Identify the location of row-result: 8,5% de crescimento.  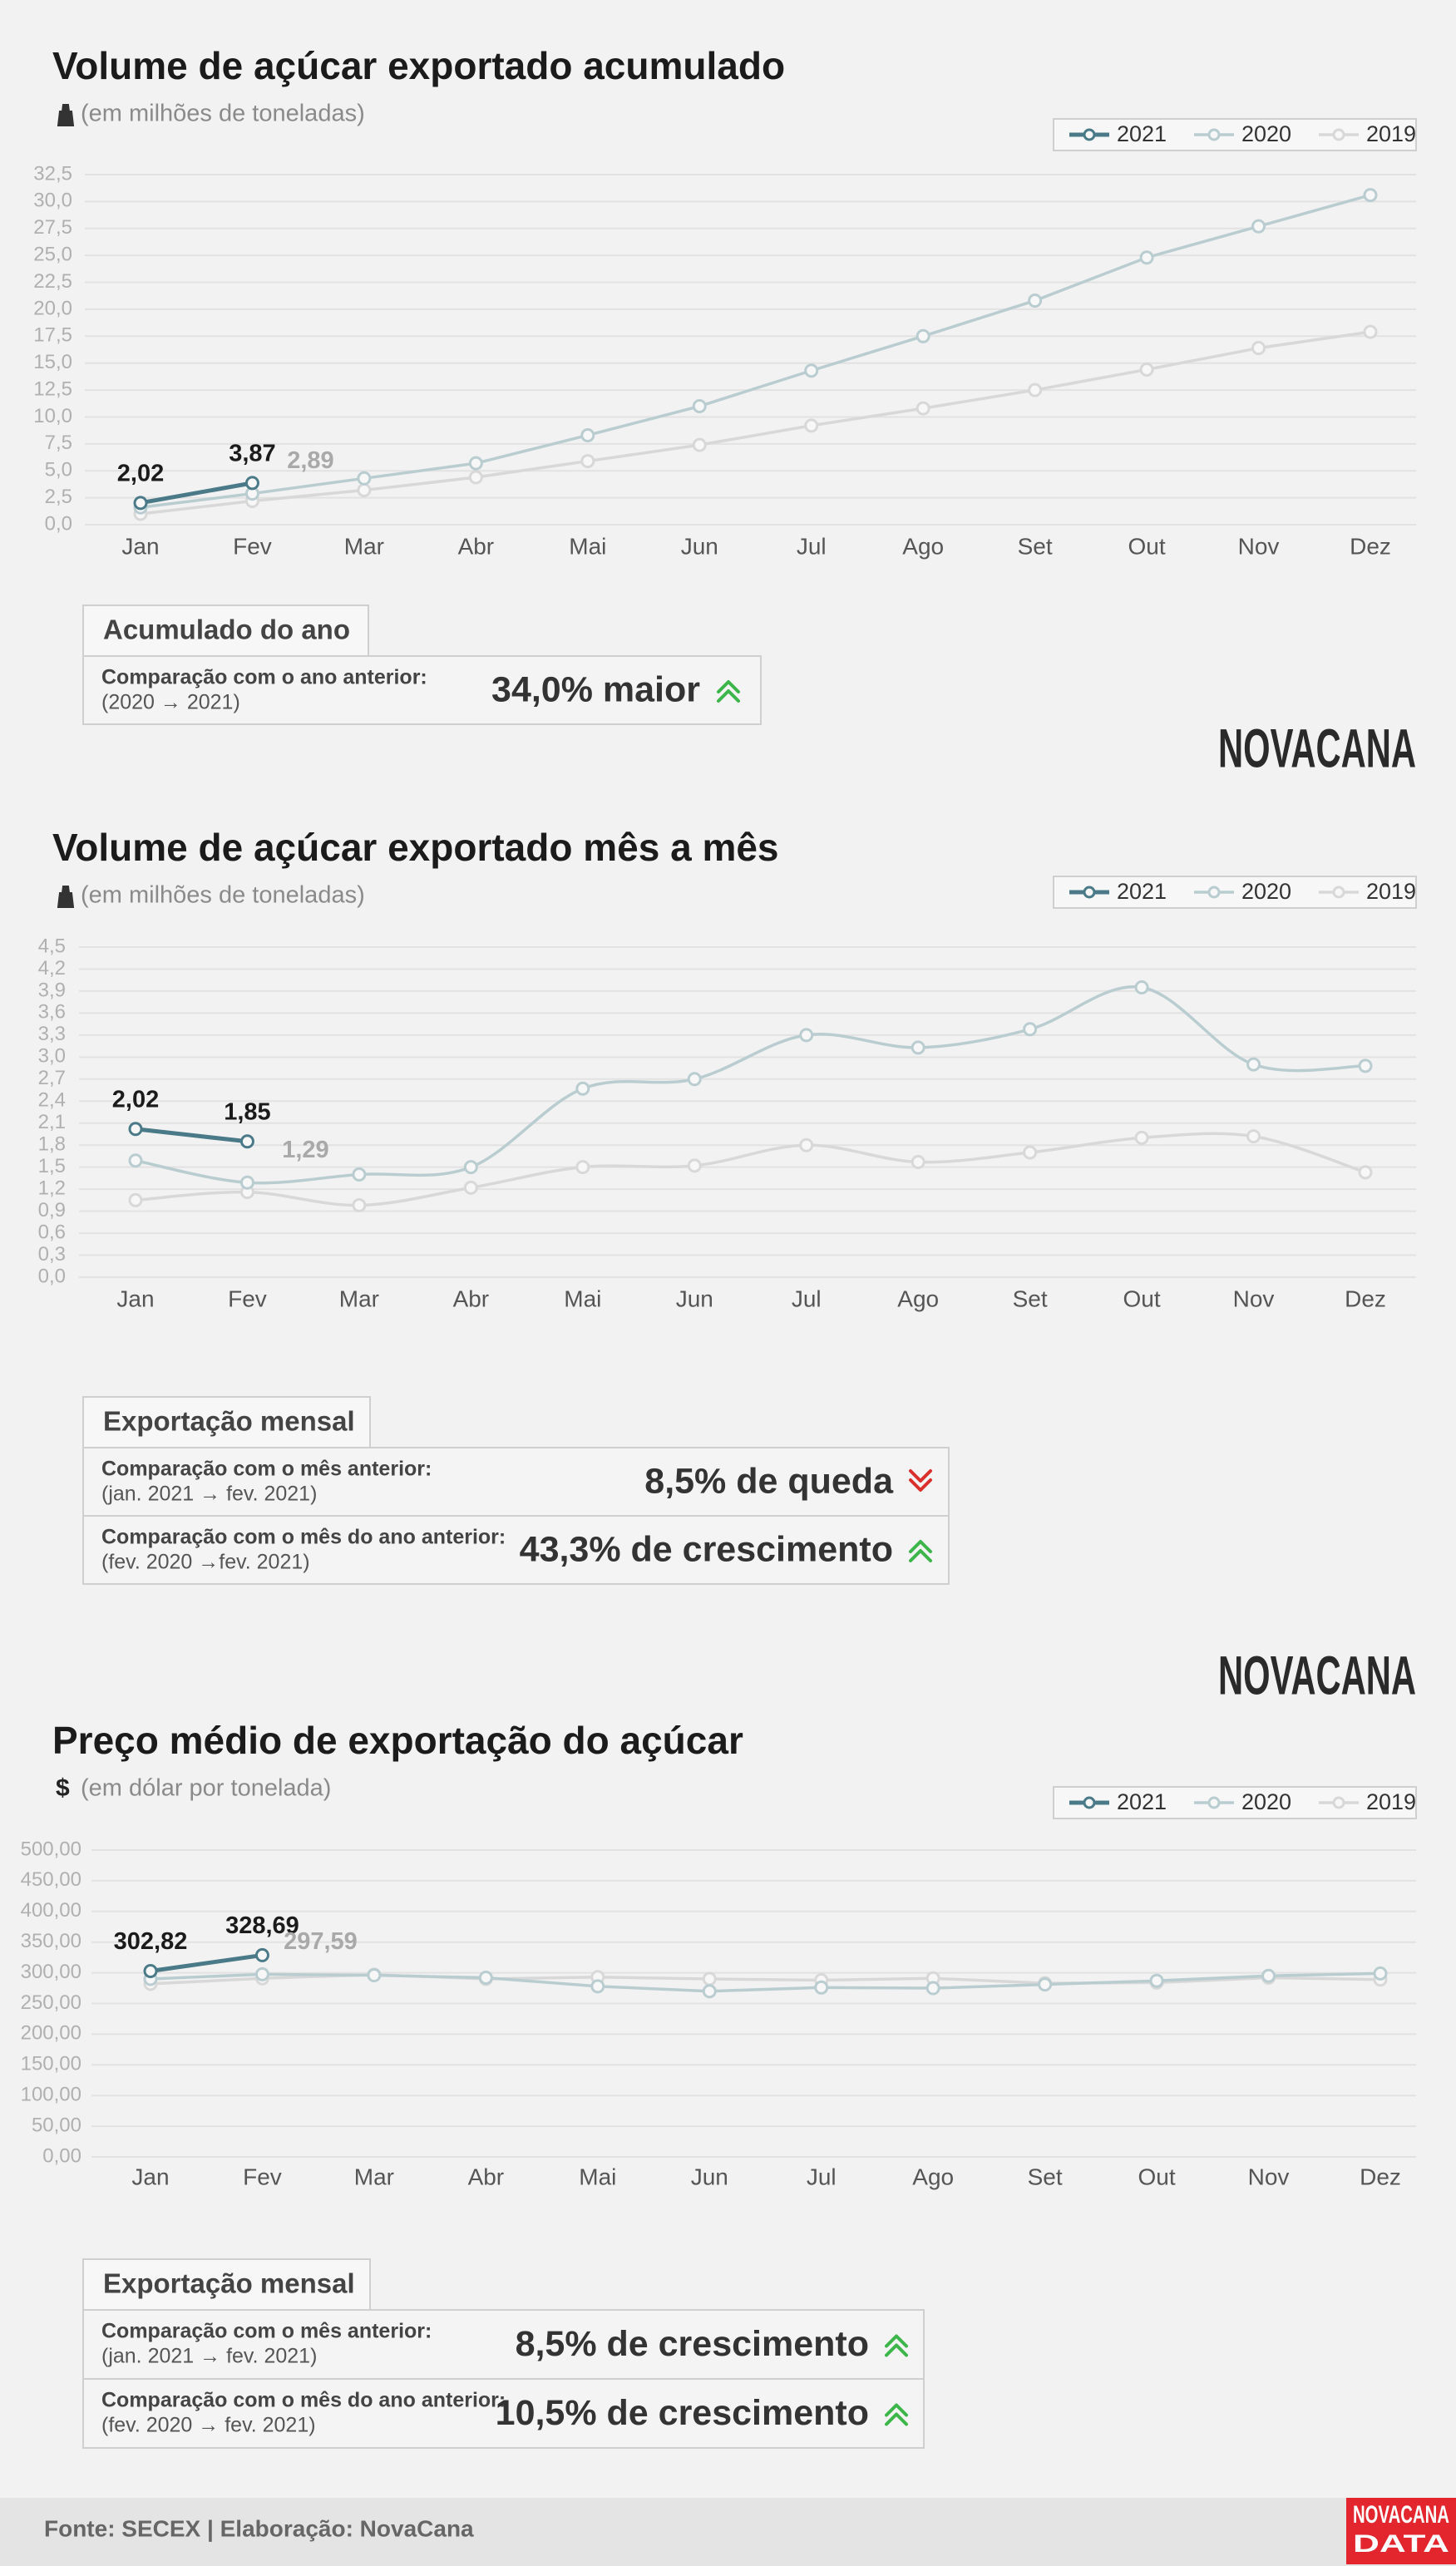
(692, 2344).